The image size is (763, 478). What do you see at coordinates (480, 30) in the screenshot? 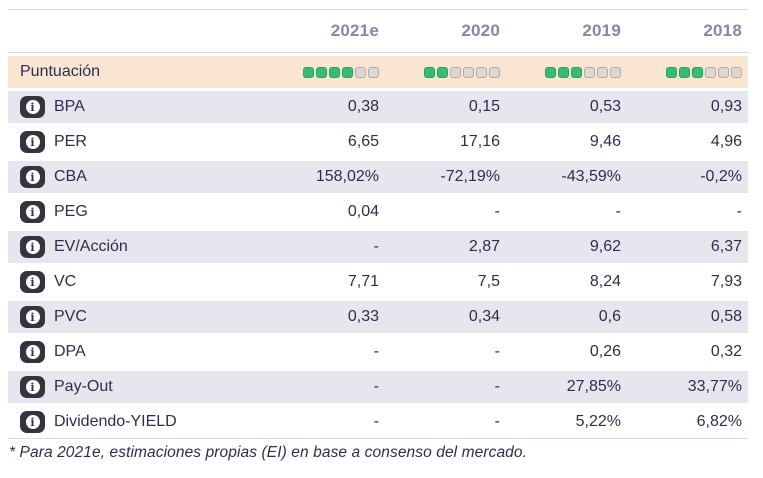
I see `column-header-2020: 2020` at bounding box center [480, 30].